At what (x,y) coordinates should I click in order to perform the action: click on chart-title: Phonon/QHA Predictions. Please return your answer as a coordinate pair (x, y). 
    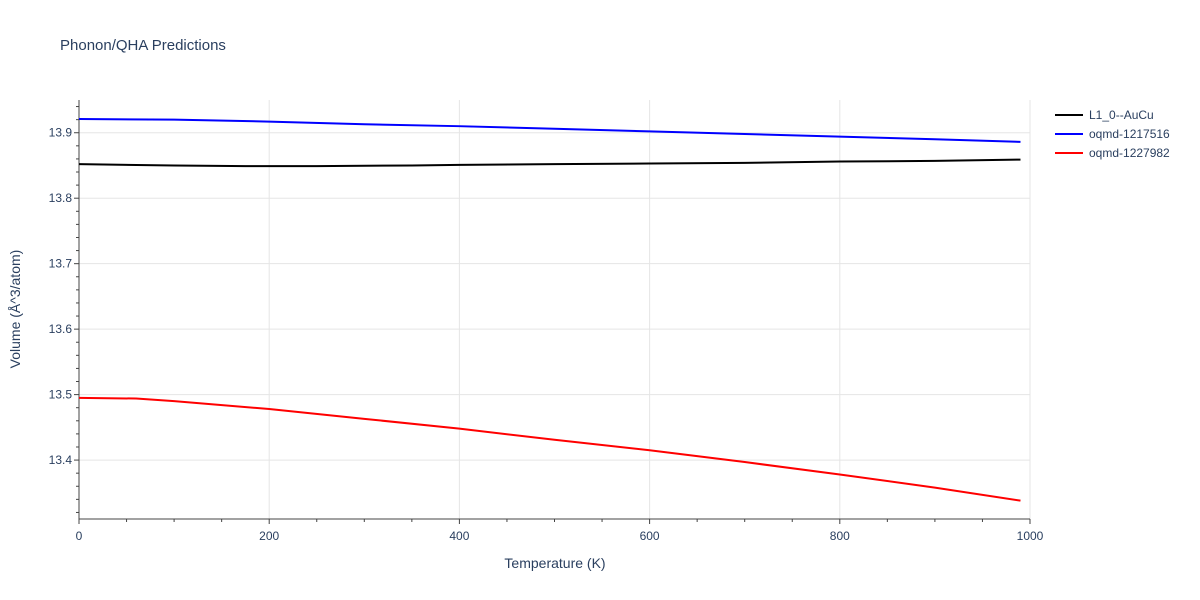
    Looking at the image, I should click on (143, 45).